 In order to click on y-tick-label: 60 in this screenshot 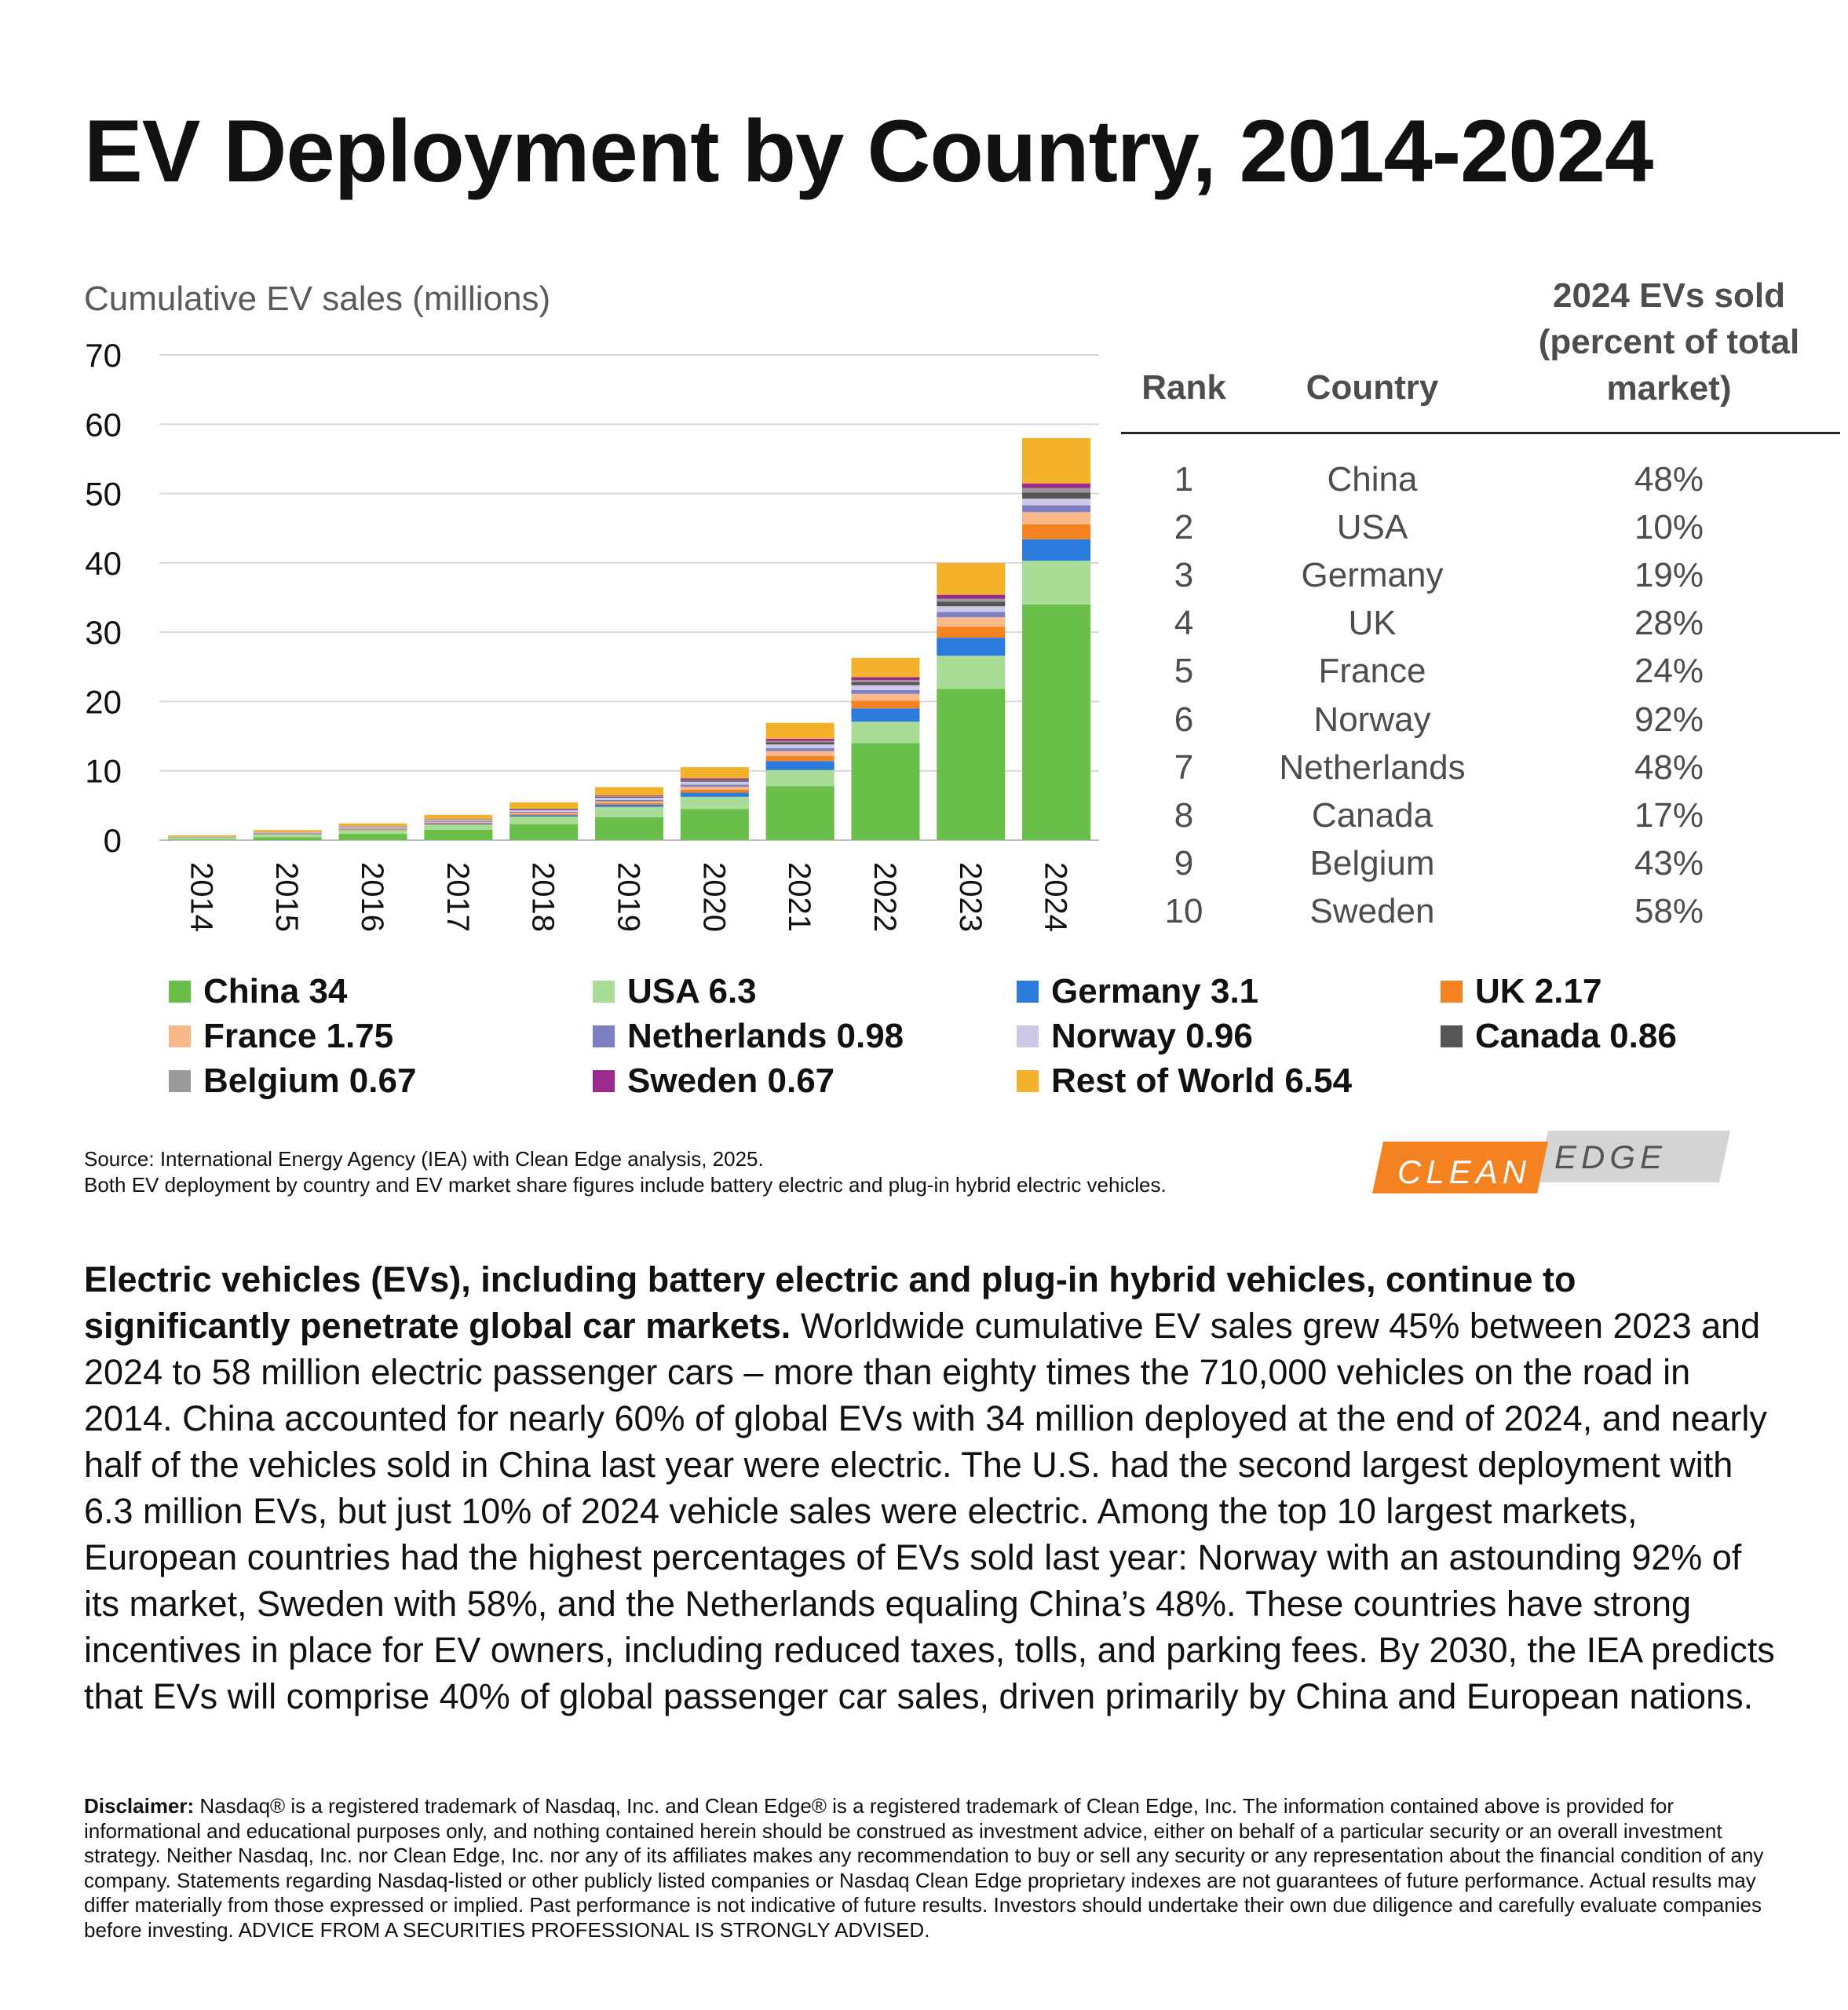, I will do `click(103, 424)`.